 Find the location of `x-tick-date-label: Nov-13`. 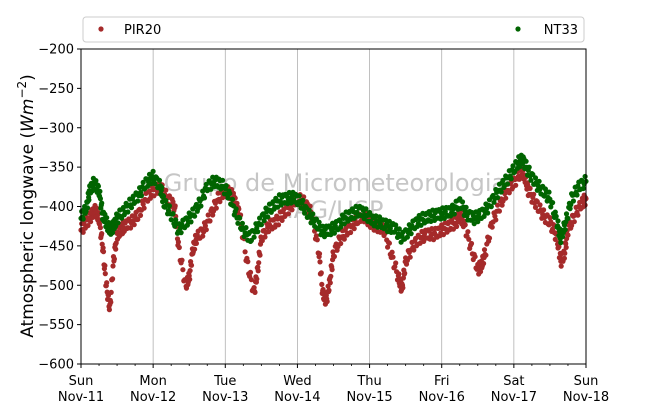

x-tick-date-label: Nov-13 is located at coordinates (225, 397).